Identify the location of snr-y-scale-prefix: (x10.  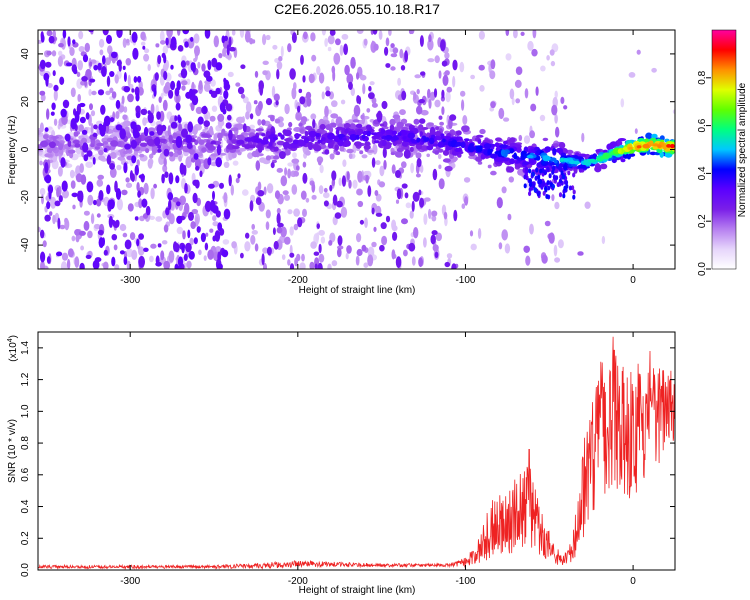
(13, 352).